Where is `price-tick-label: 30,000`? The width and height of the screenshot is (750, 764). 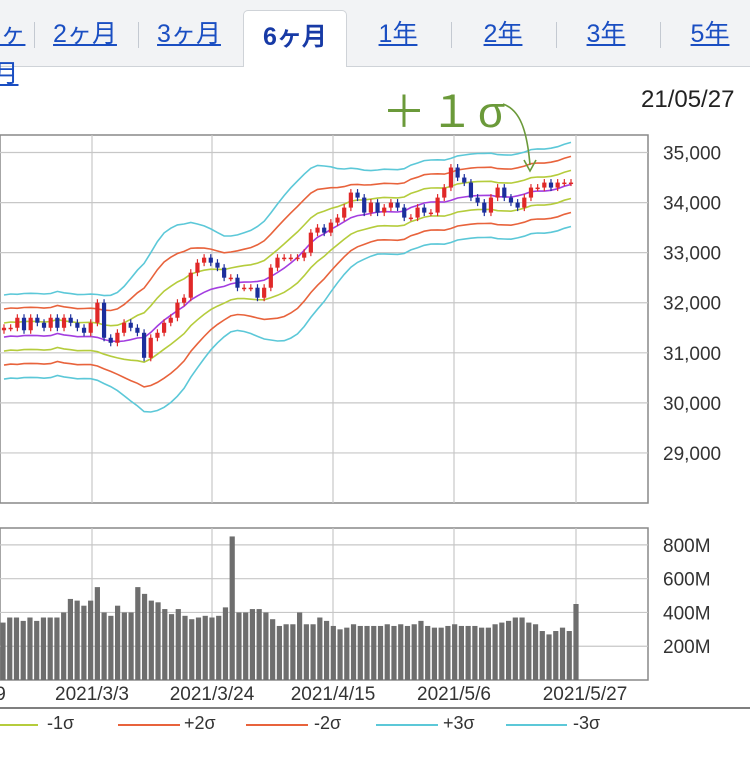 price-tick-label: 30,000 is located at coordinates (692, 404).